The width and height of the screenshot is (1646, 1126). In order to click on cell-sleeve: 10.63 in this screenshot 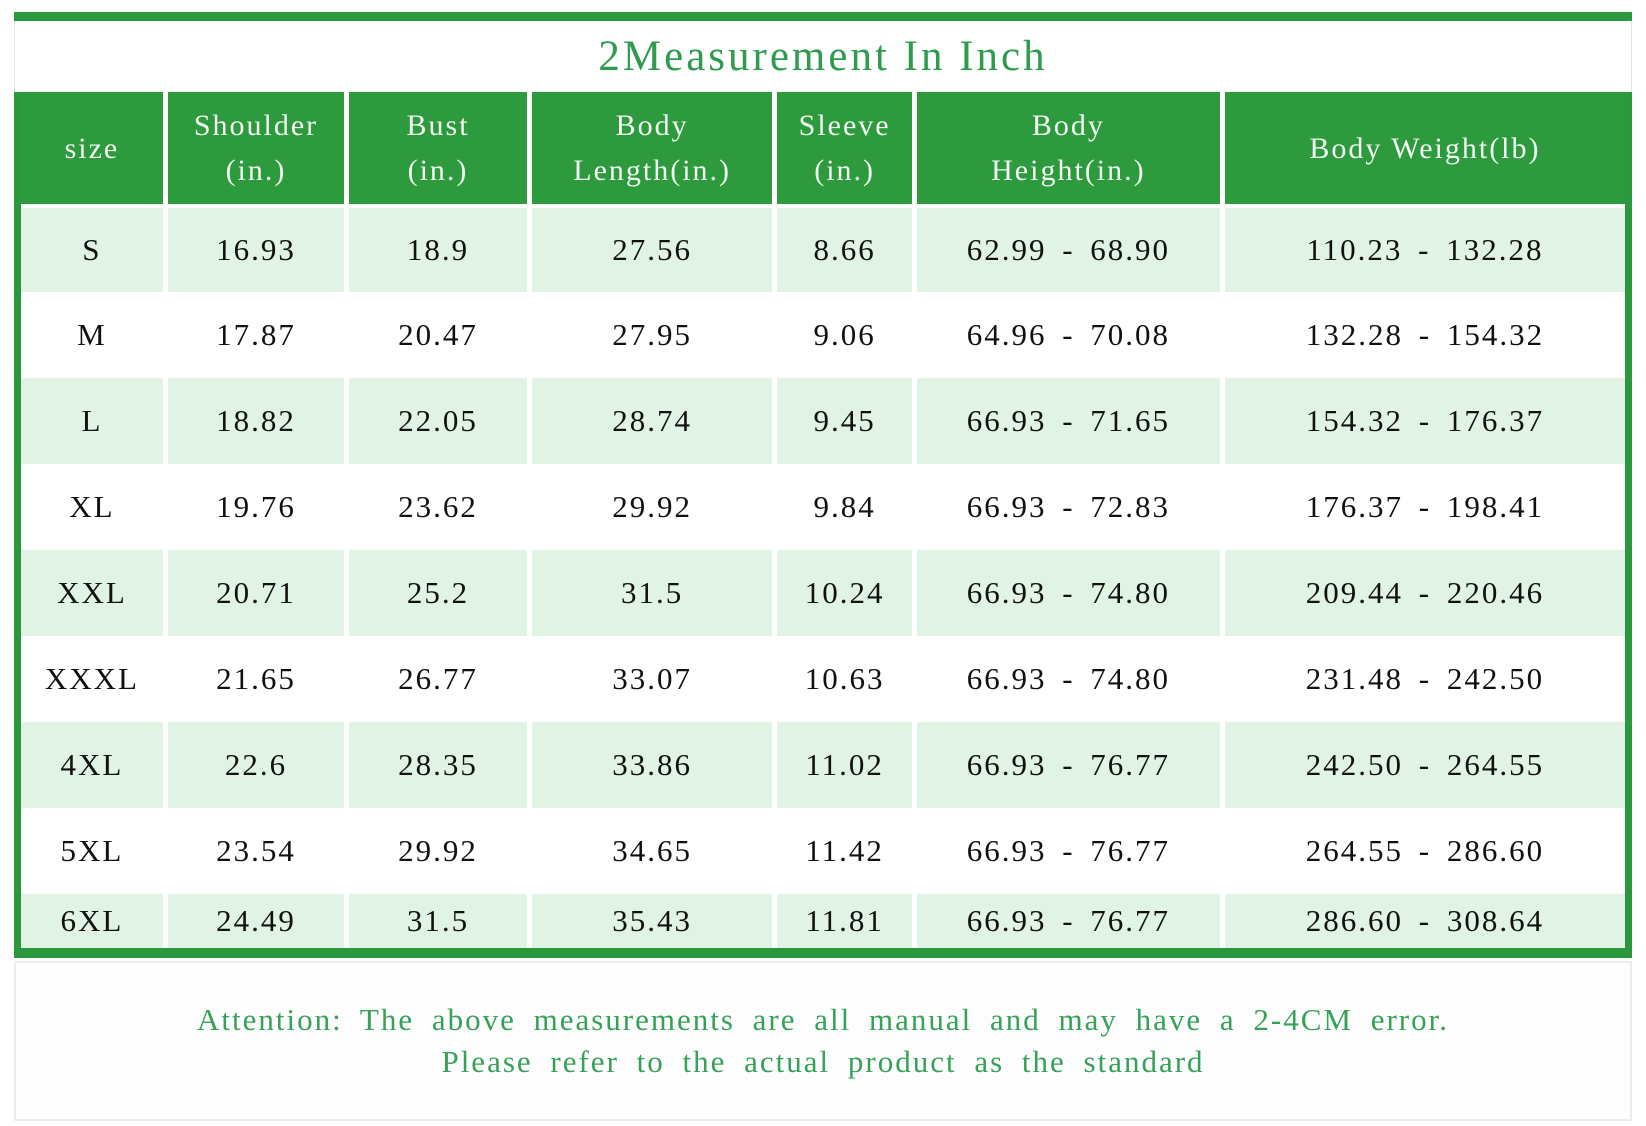, I will do `click(845, 679)`.